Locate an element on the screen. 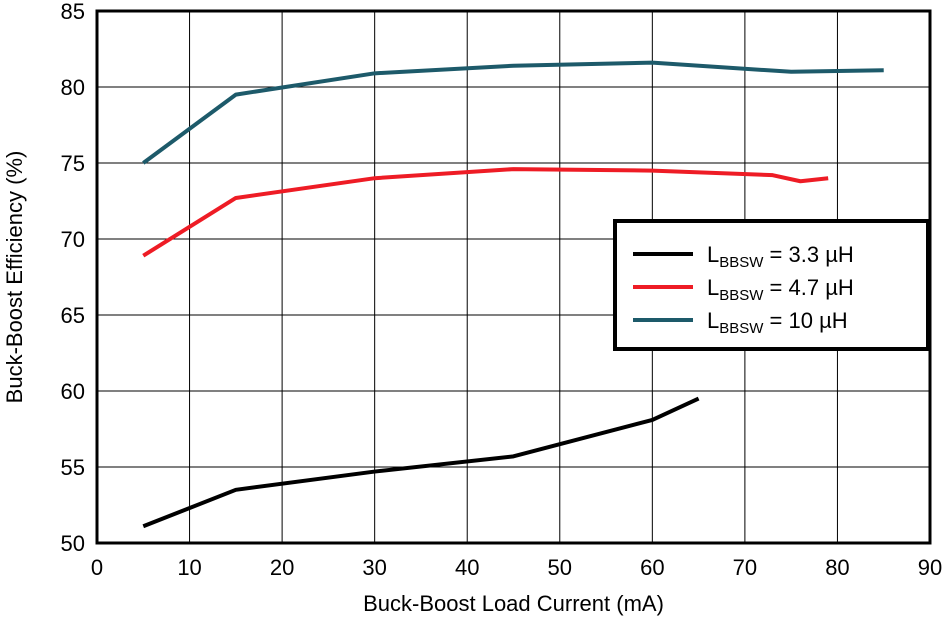 This screenshot has height=619, width=945. y-tick-label: 75 is located at coordinates (73, 163).